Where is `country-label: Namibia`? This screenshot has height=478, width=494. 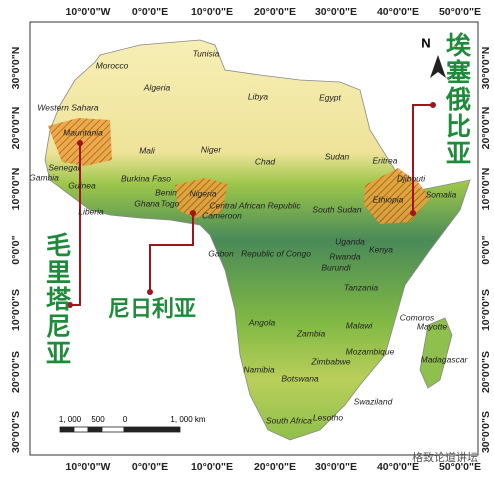
country-label: Namibia is located at coordinates (258, 369).